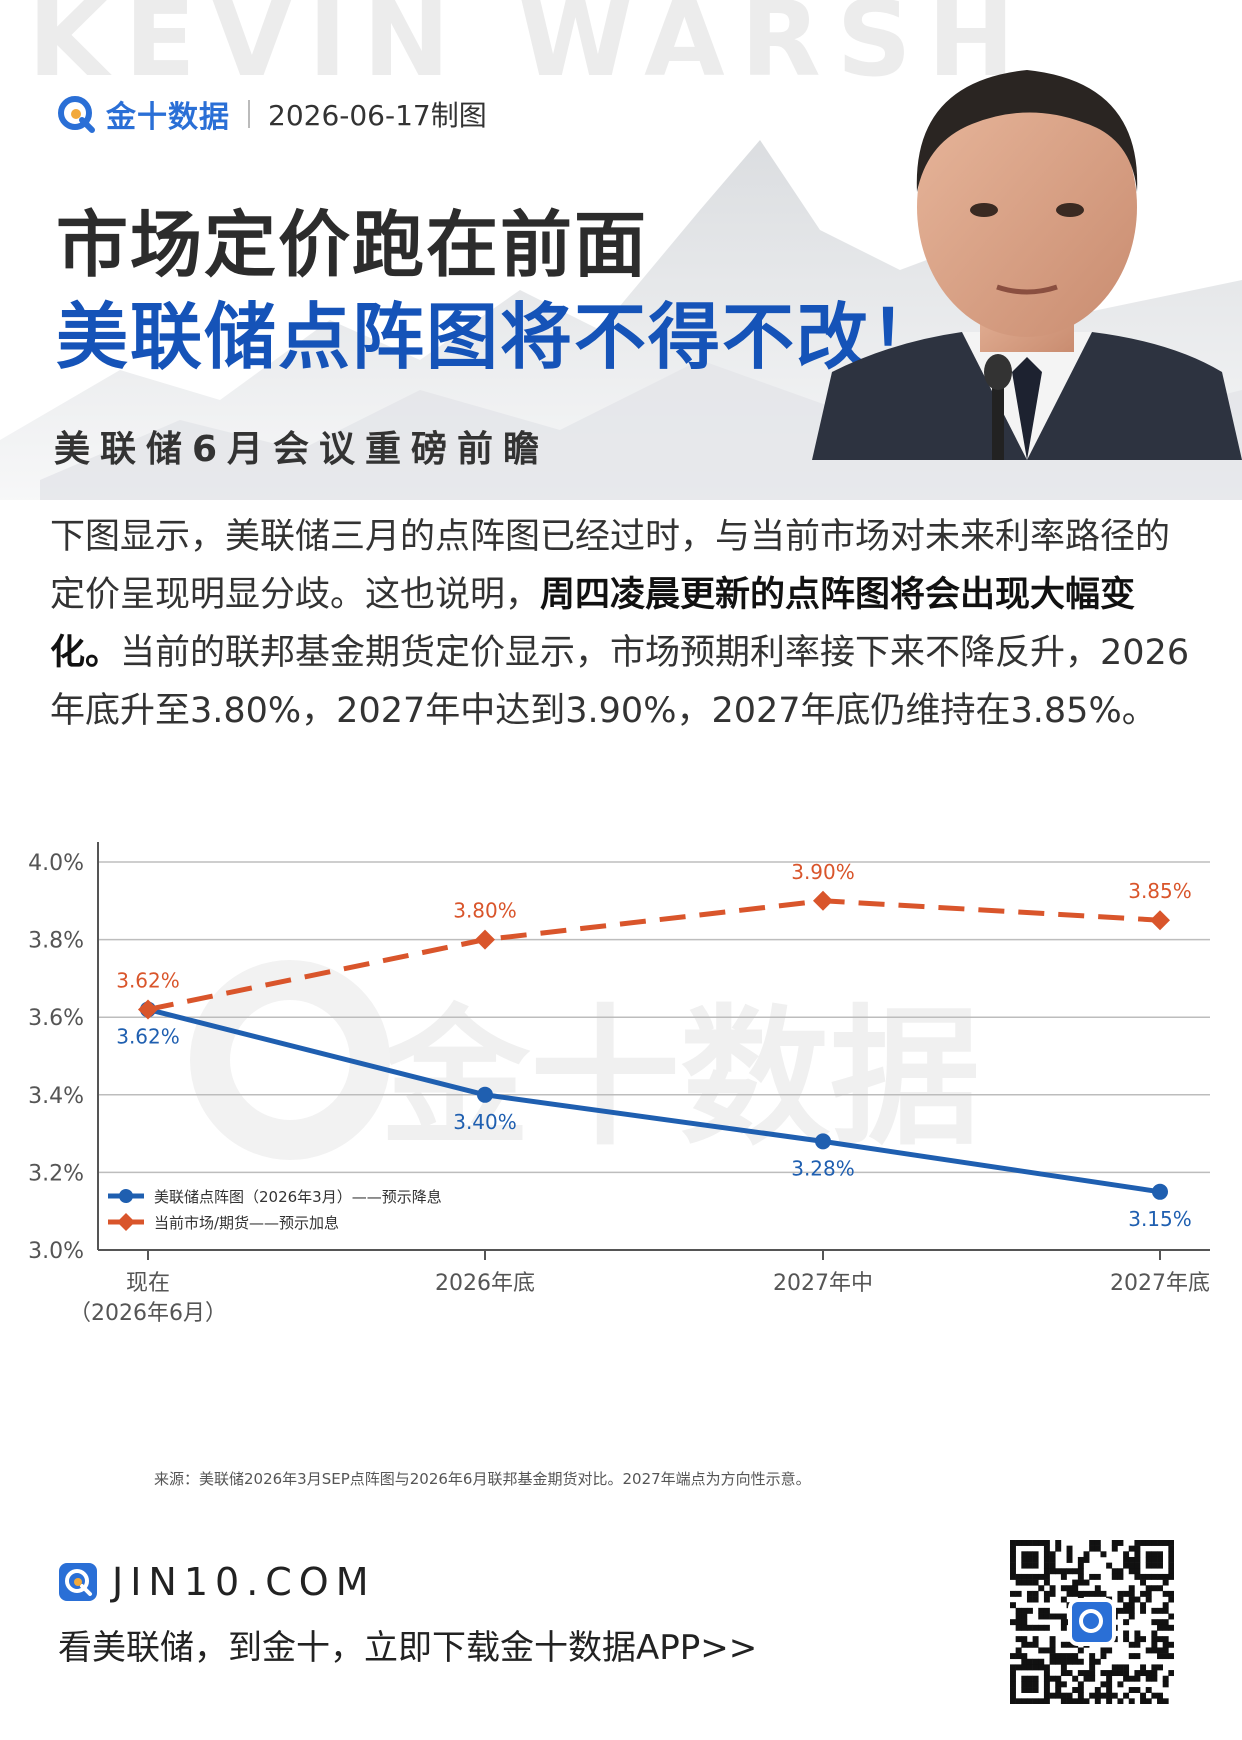 The width and height of the screenshot is (1242, 1740). I want to click on y-tick-label: 3.6%, so click(56, 1018).